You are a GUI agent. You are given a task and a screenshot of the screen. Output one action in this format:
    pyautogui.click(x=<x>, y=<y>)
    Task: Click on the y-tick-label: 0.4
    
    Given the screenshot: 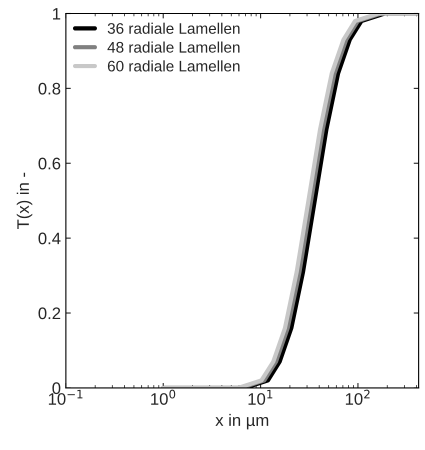 What is the action you would take?
    pyautogui.click(x=49, y=238)
    